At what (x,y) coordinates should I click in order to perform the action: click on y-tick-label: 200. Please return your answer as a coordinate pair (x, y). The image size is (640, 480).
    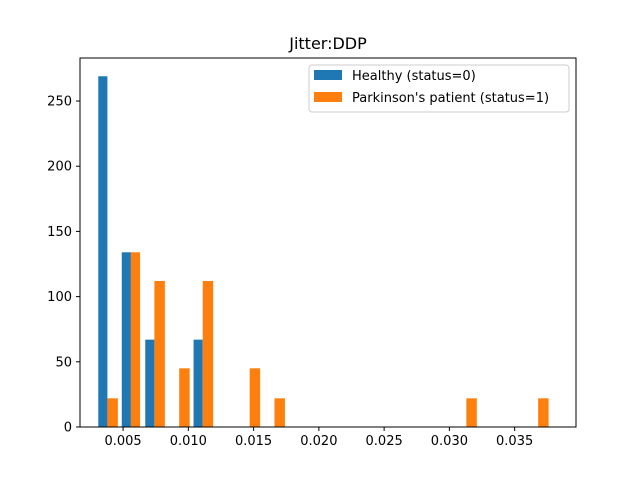
    Looking at the image, I should click on (59, 167).